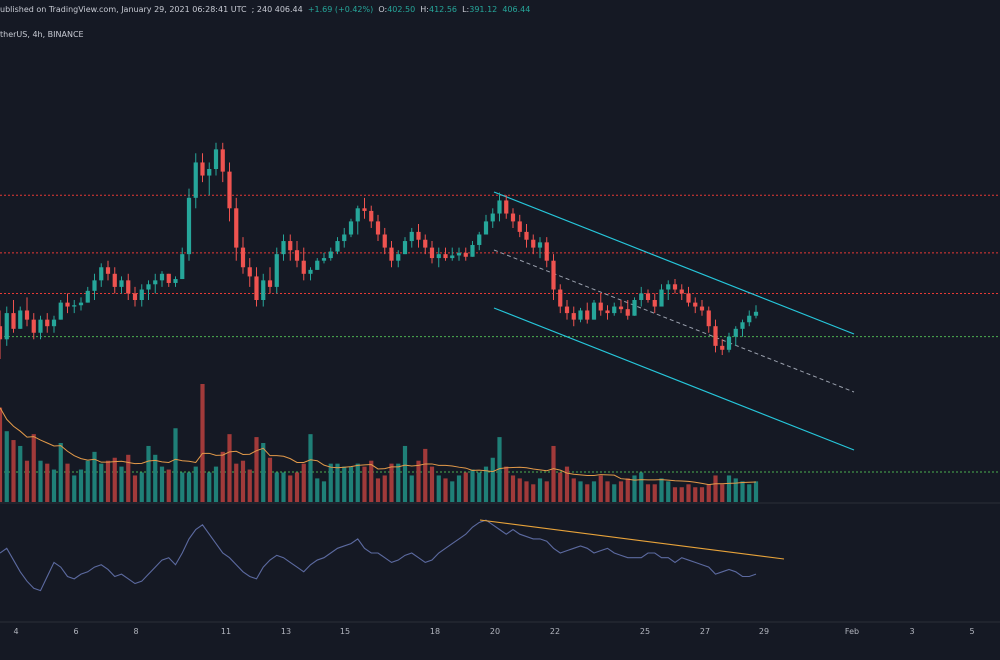 The width and height of the screenshot is (1000, 660). Describe the element at coordinates (378, 446) in the screenshot. I see `volume-ma-line` at that location.